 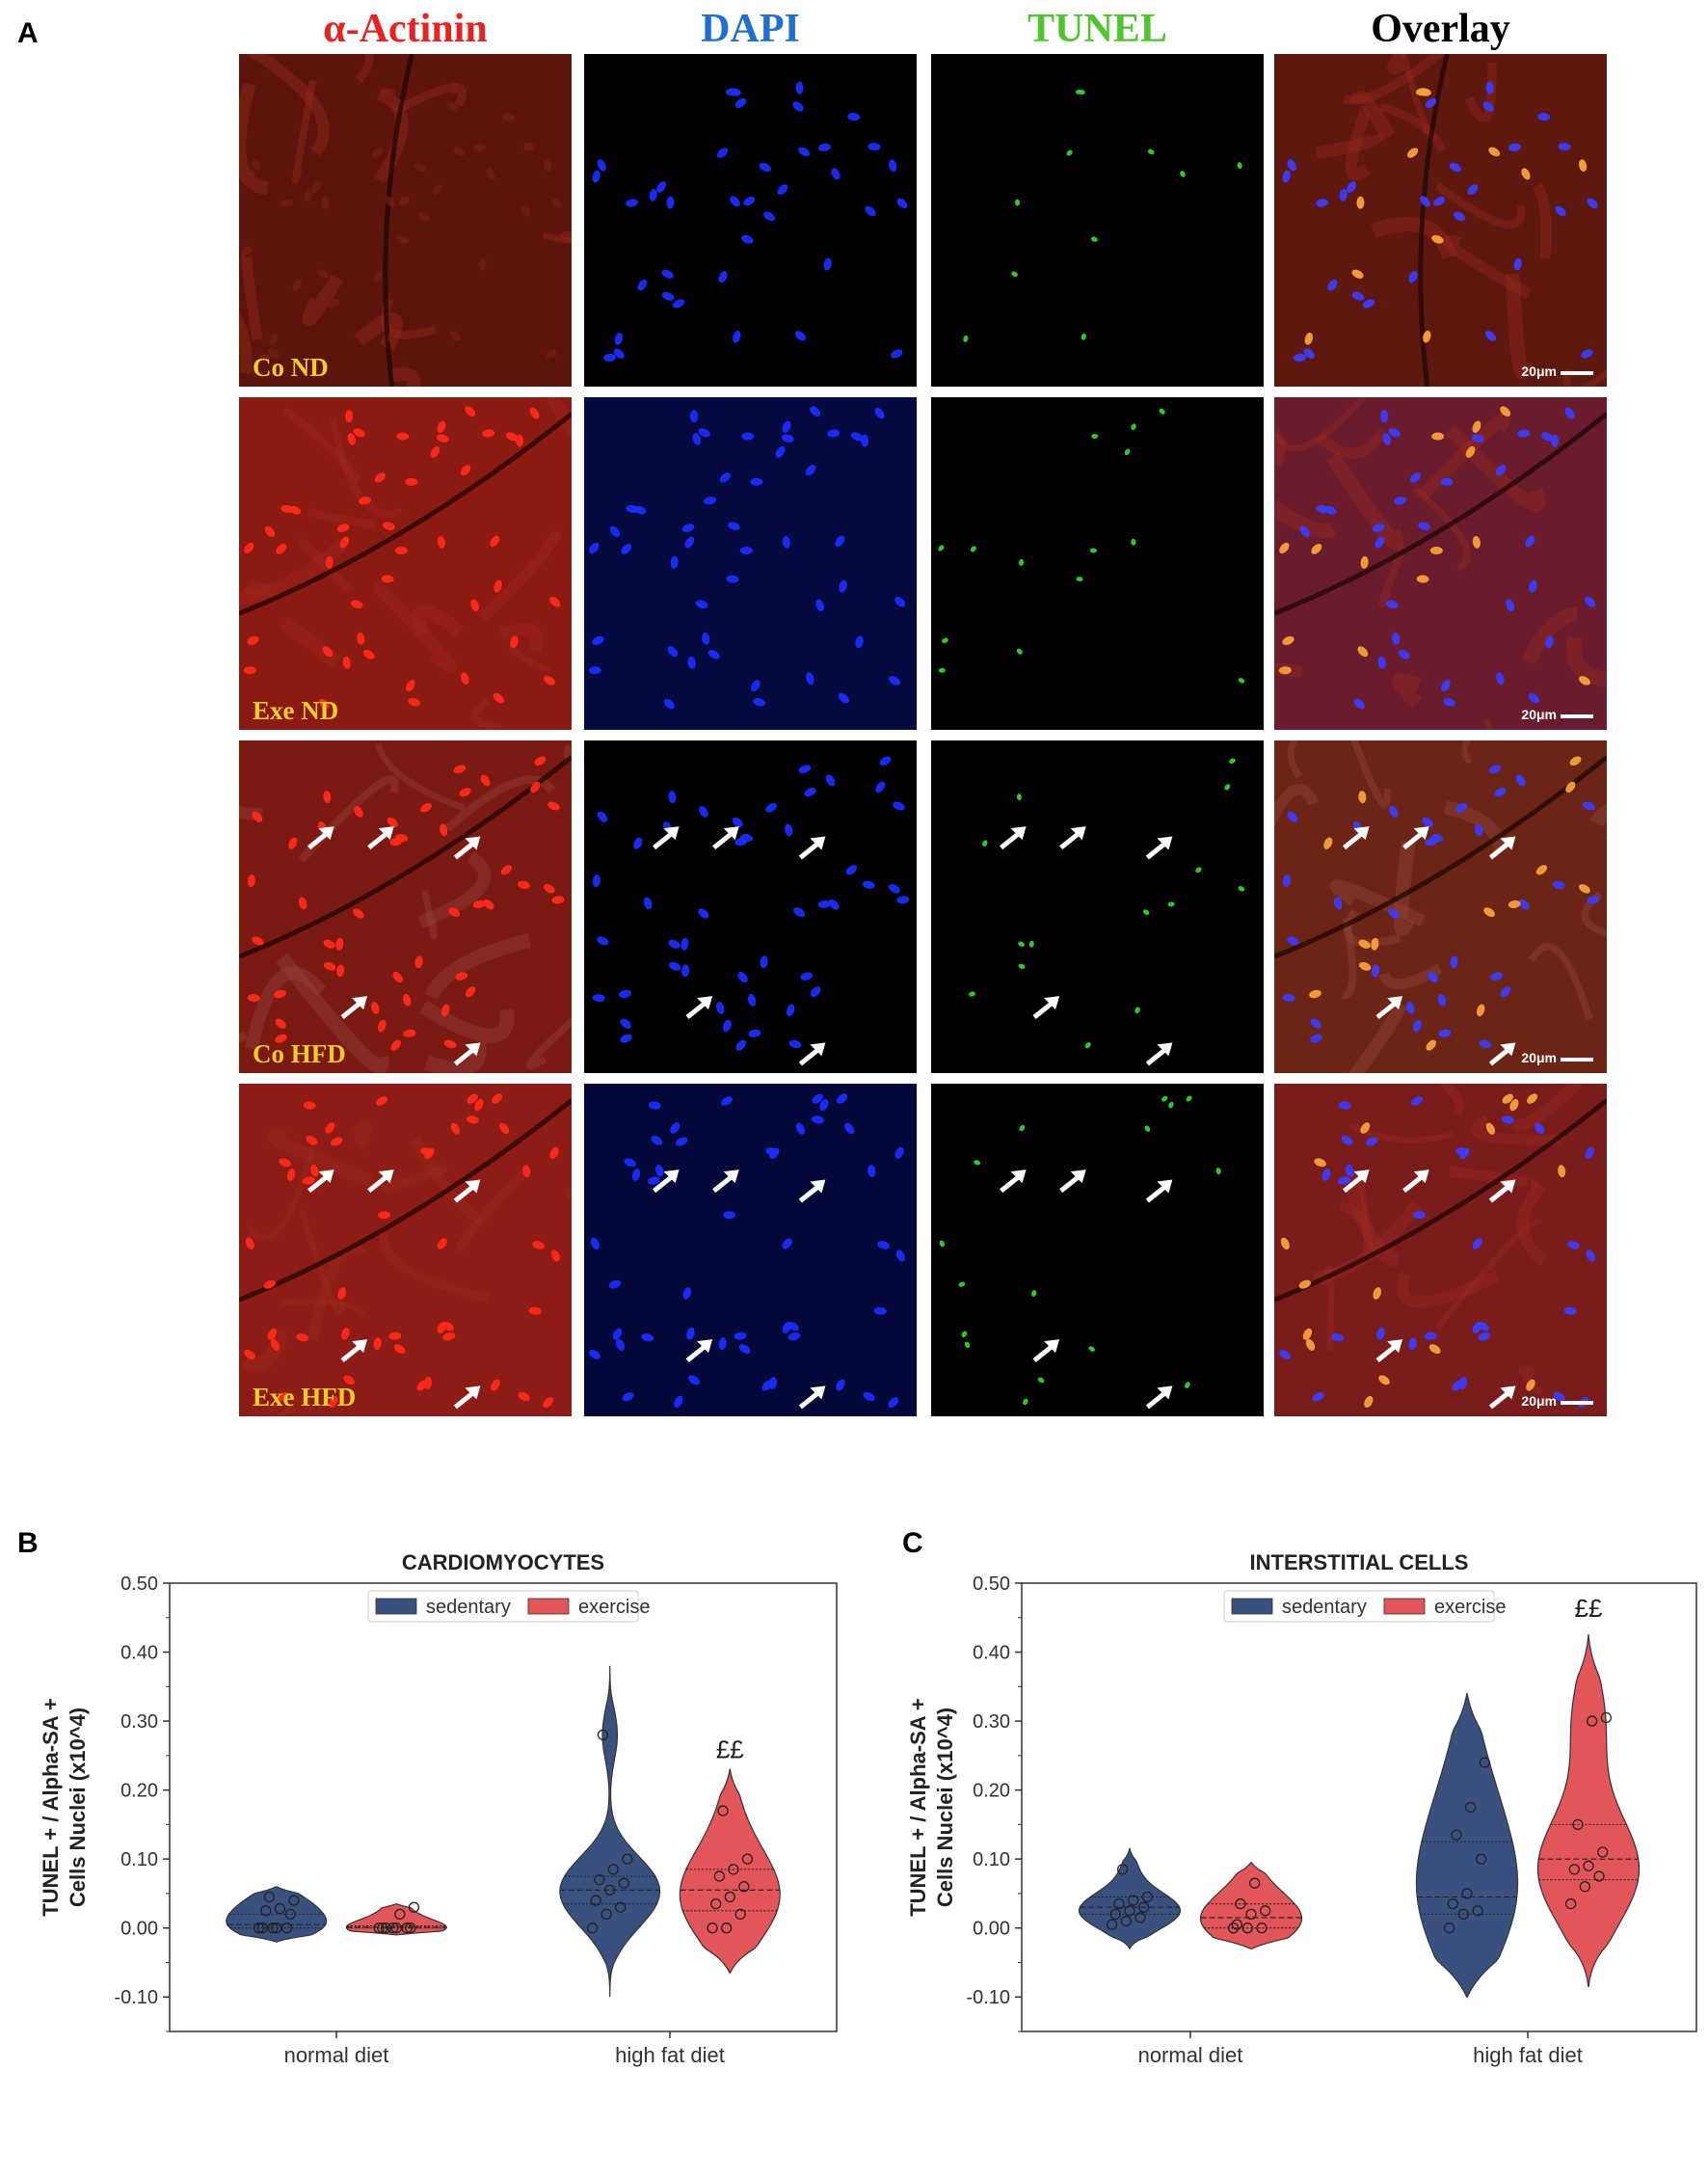 What do you see at coordinates (405, 220) in the screenshot?
I see `micrograph-tile-actinin: Co ND` at bounding box center [405, 220].